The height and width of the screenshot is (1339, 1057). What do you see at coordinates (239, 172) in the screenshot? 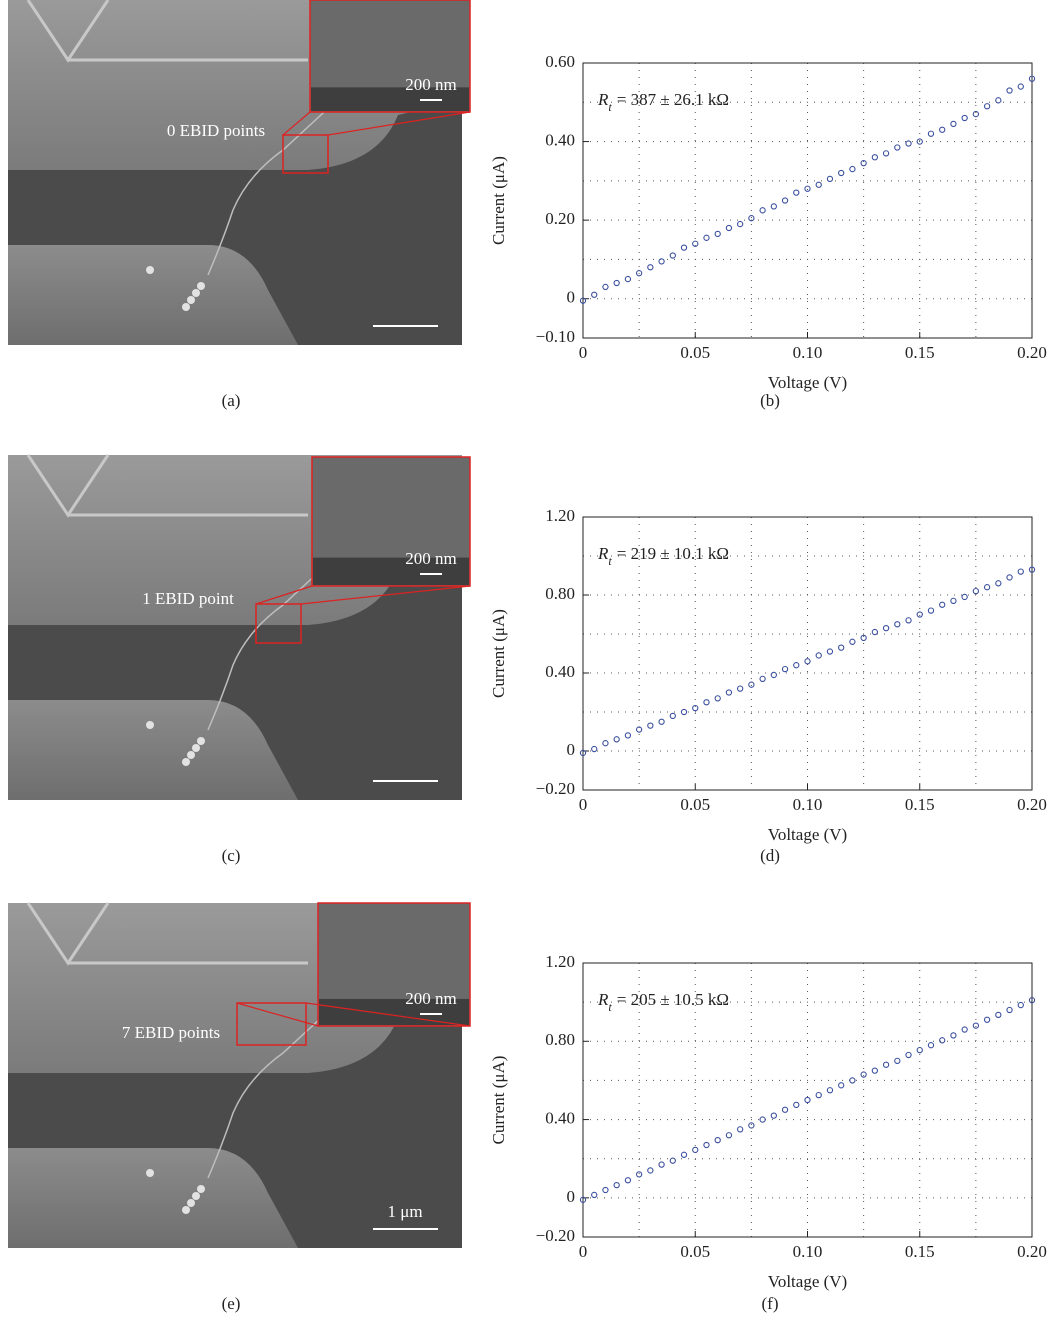
I see `sem-image: 0 EBID points 200 nm` at bounding box center [239, 172].